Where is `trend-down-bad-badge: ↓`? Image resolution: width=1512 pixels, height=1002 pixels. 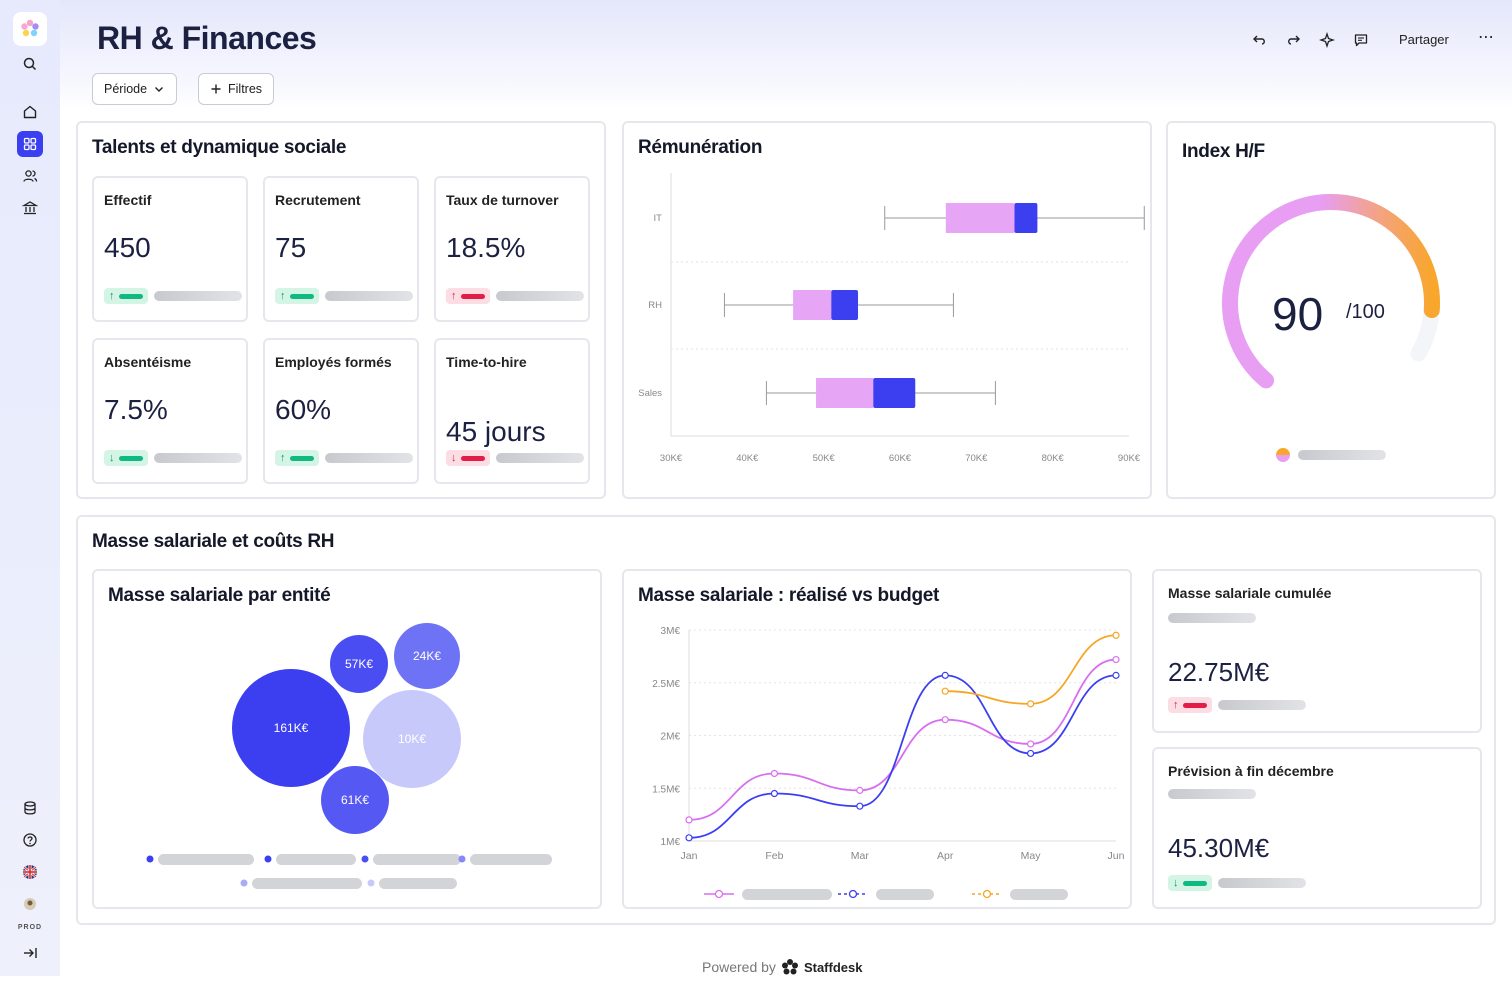 trend-down-bad-badge: ↓ is located at coordinates (468, 458).